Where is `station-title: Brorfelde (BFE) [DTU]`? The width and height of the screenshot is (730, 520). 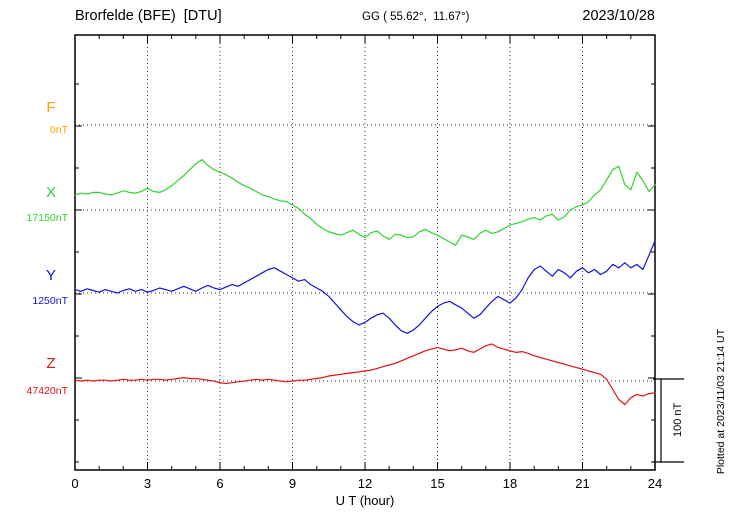 station-title: Brorfelde (BFE) [DTU] is located at coordinates (148, 16).